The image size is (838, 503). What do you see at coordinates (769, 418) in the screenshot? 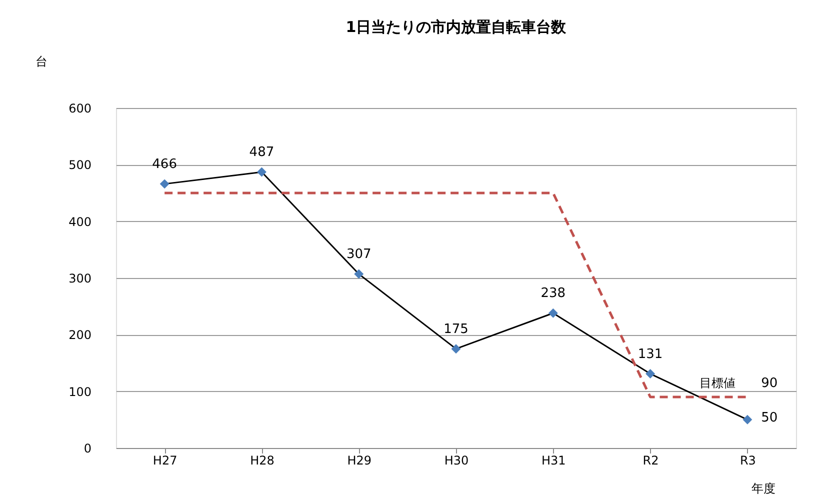
I see `data-label: 50` at bounding box center [769, 418].